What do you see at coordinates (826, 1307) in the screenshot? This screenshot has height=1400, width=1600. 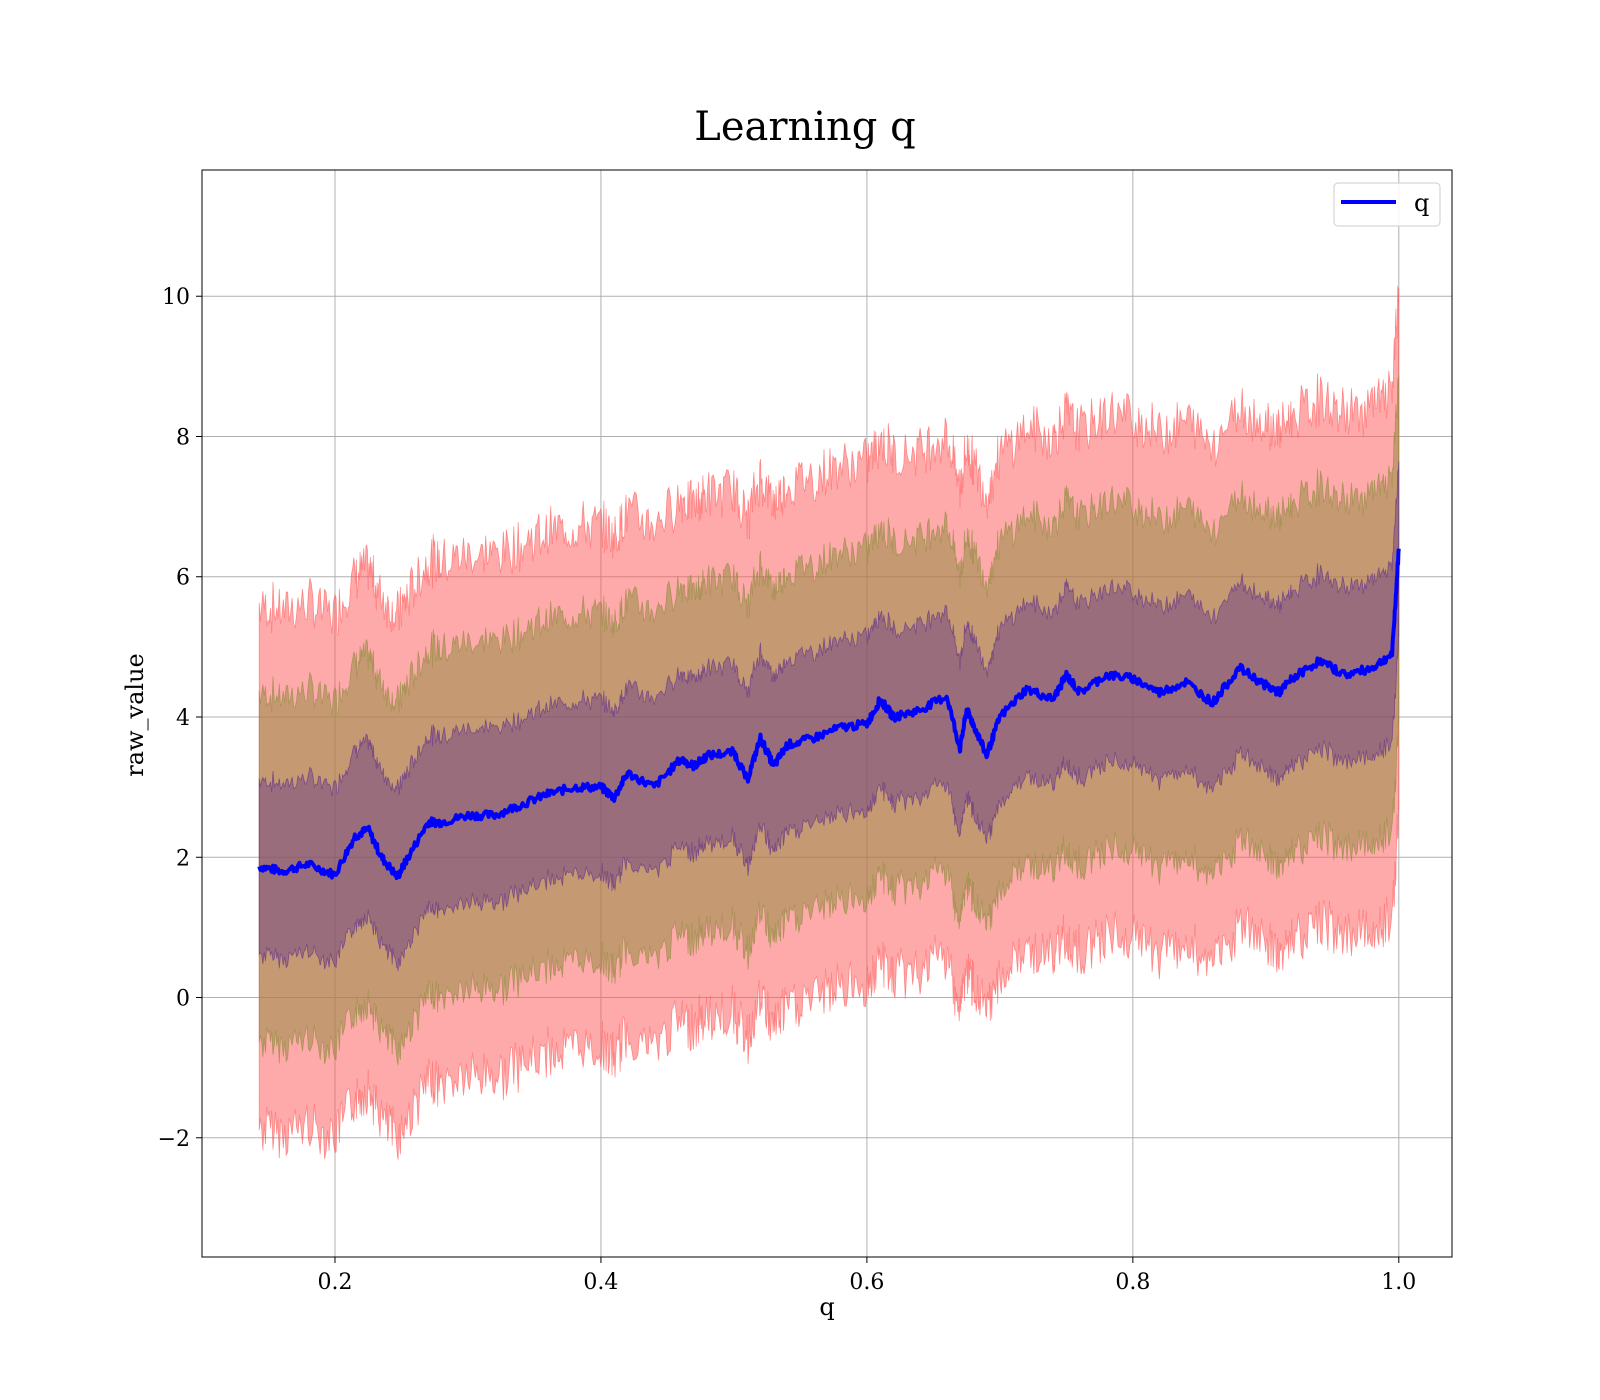 I see `x-axis-label: q` at bounding box center [826, 1307].